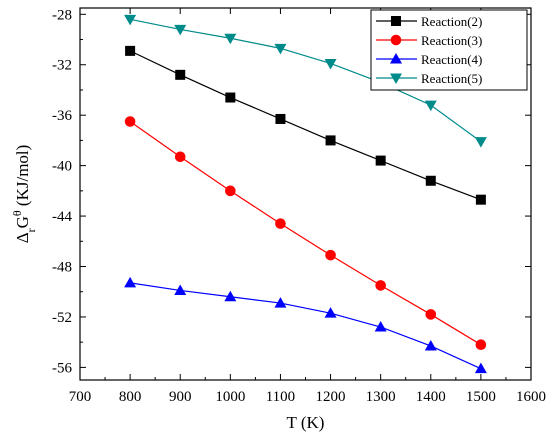 Image resolution: width=550 pixels, height=447 pixels. What do you see at coordinates (280, 397) in the screenshot?
I see `x-tick-label: 1100` at bounding box center [280, 397].